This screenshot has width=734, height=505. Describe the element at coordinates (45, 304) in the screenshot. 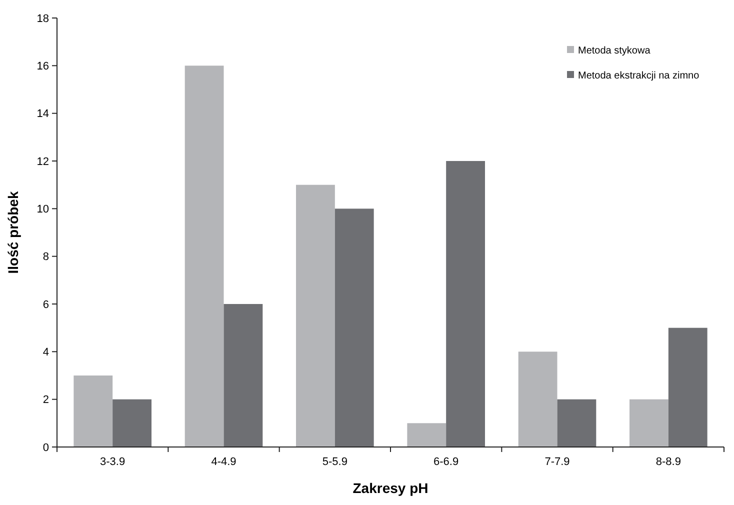

I see `y-tick-label: 6` at that location.